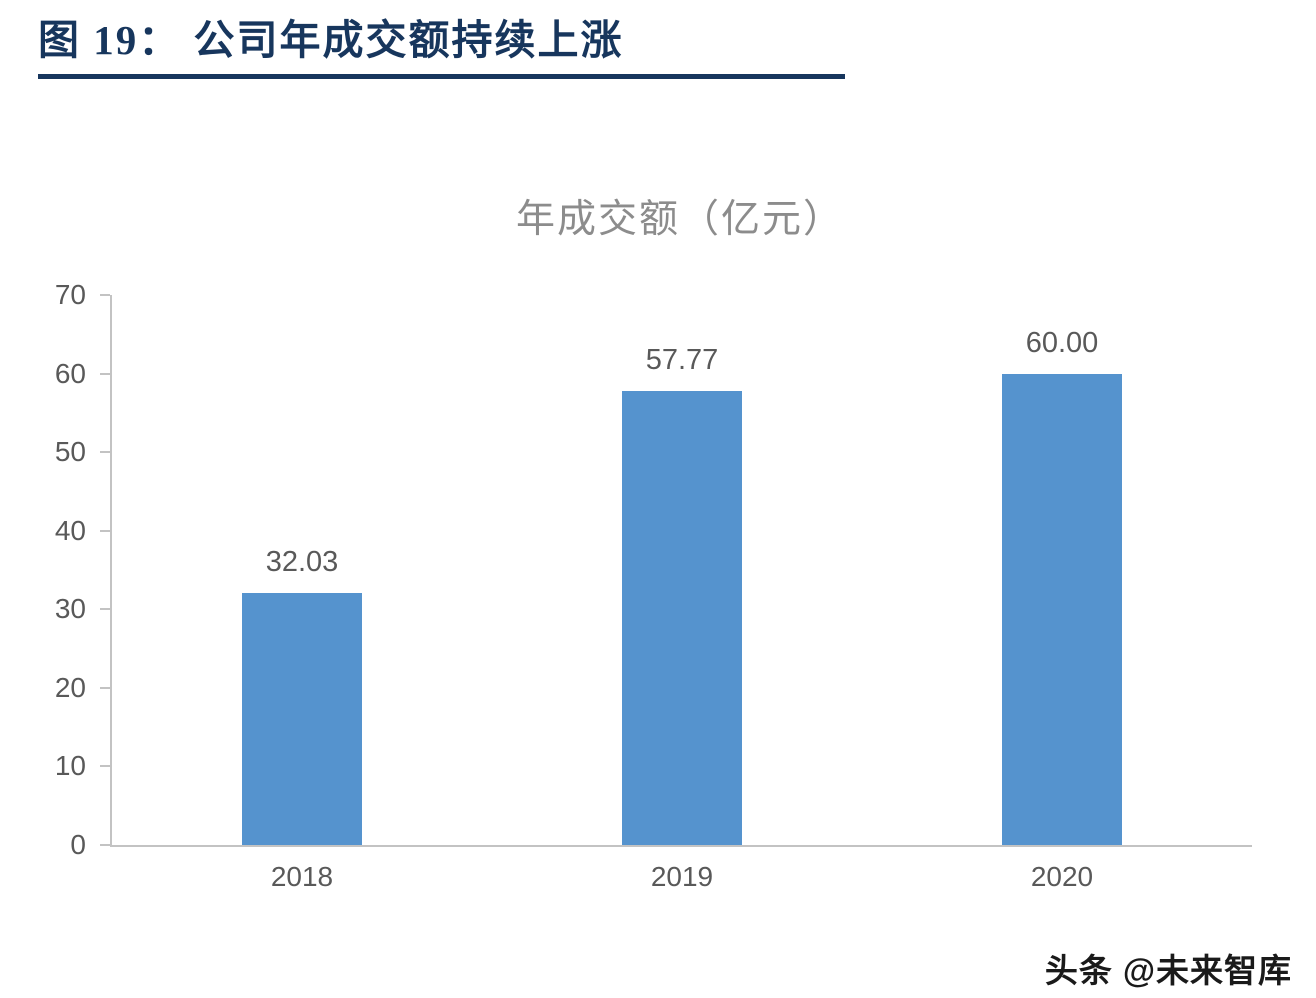 Image resolution: width=1316 pixels, height=998 pixels. What do you see at coordinates (1062, 609) in the screenshot?
I see `bar-2020` at bounding box center [1062, 609].